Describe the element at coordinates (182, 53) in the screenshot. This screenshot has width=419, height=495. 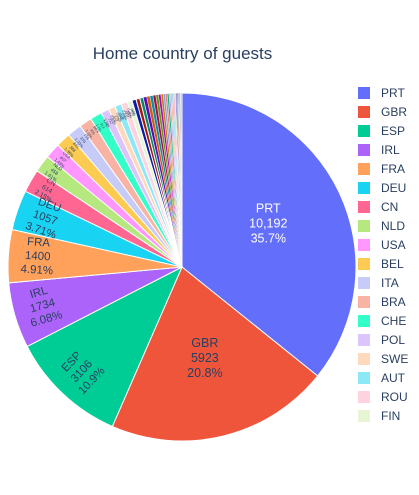
I see `chart-title: Home country of guests` at that location.